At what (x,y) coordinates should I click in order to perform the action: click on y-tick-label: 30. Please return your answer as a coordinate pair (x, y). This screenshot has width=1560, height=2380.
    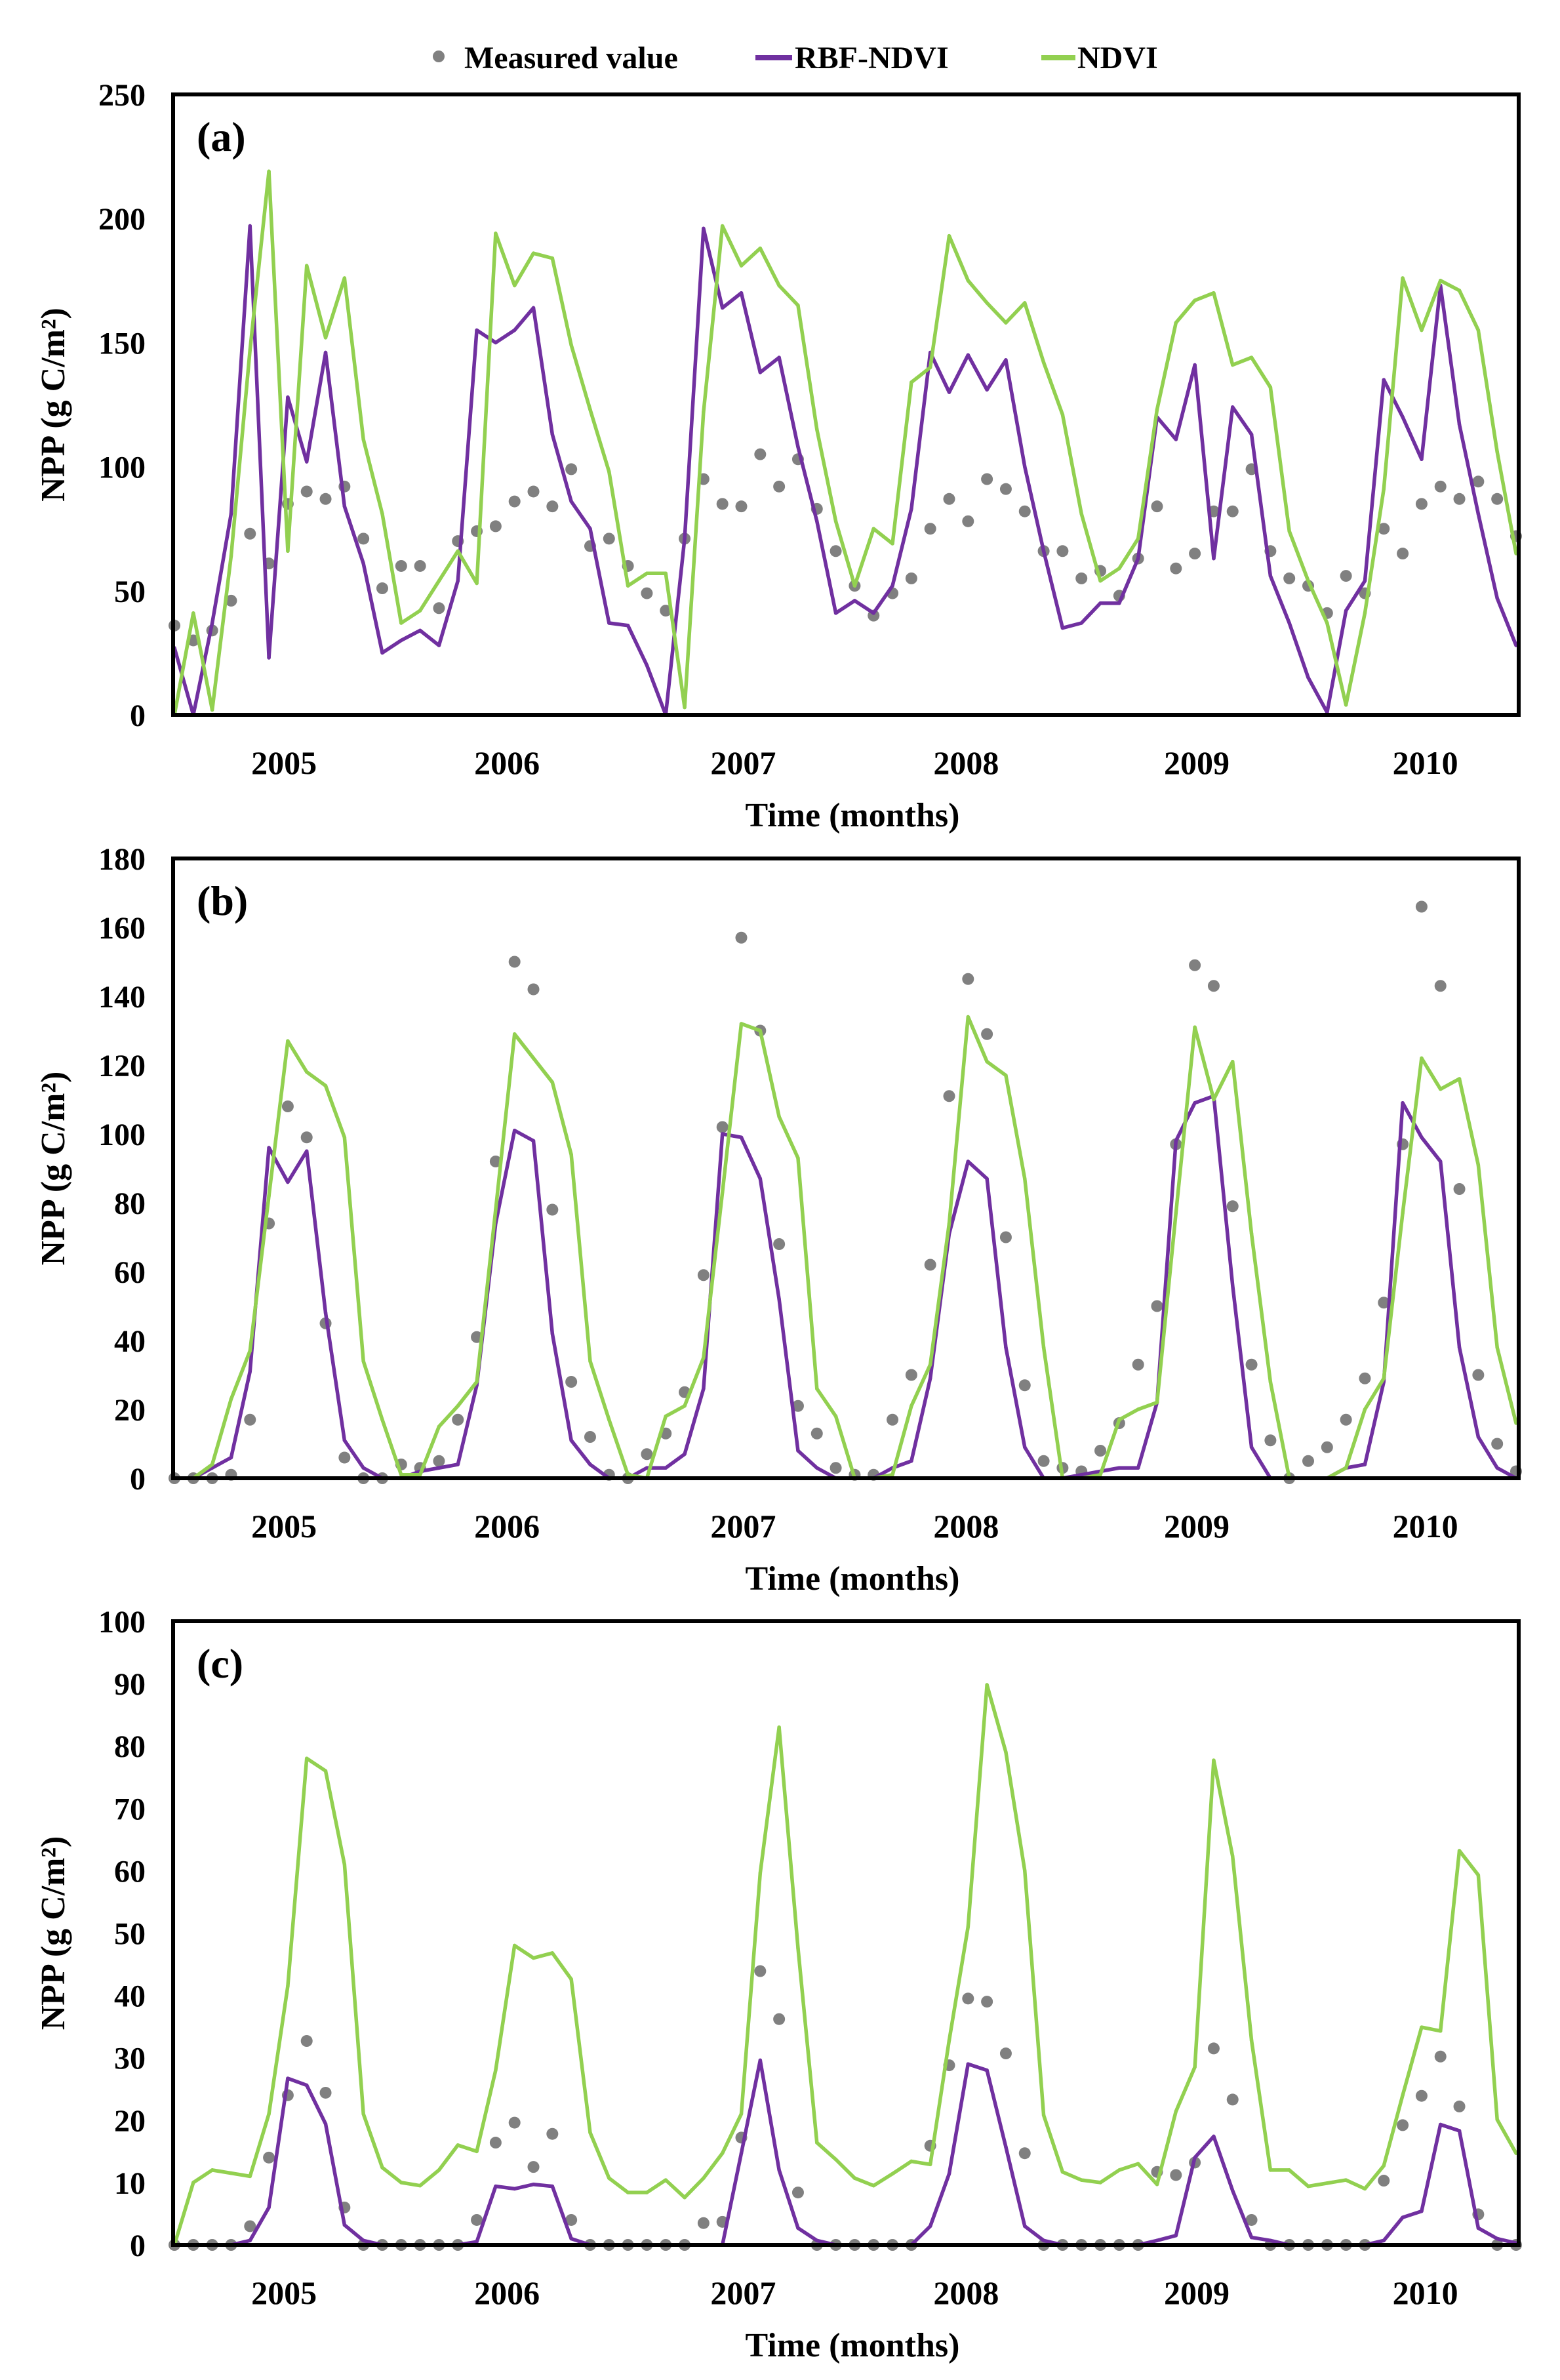
    Looking at the image, I should click on (130, 2059).